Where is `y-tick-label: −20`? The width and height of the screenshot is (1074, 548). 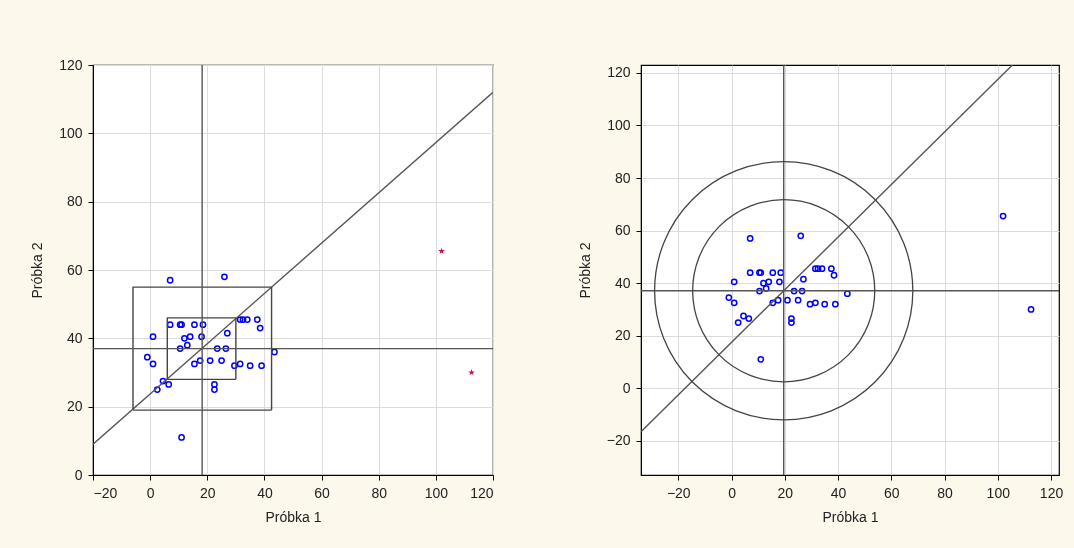 y-tick-label: −20 is located at coordinates (618, 440).